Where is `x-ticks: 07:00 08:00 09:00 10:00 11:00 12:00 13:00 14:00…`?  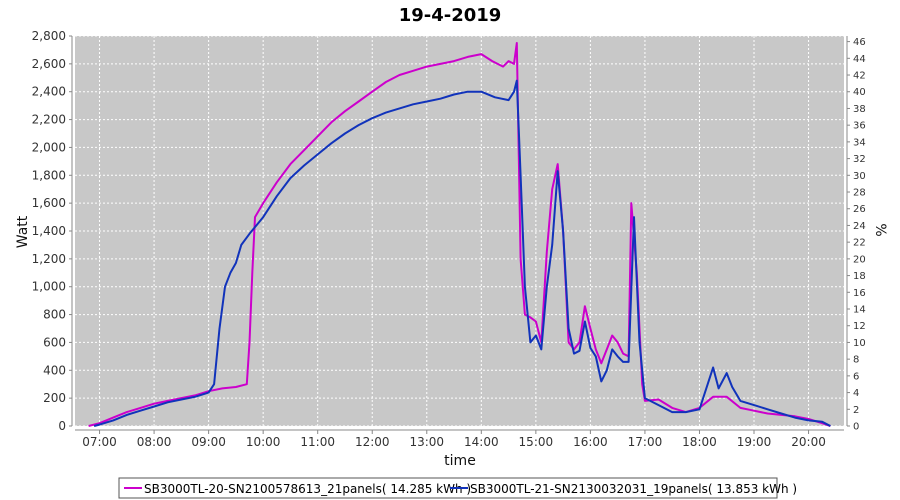
x-ticks: 07:00 08:00 09:00 10:00 11:00 12:00 13:00 14:00… is located at coordinates (454, 439).